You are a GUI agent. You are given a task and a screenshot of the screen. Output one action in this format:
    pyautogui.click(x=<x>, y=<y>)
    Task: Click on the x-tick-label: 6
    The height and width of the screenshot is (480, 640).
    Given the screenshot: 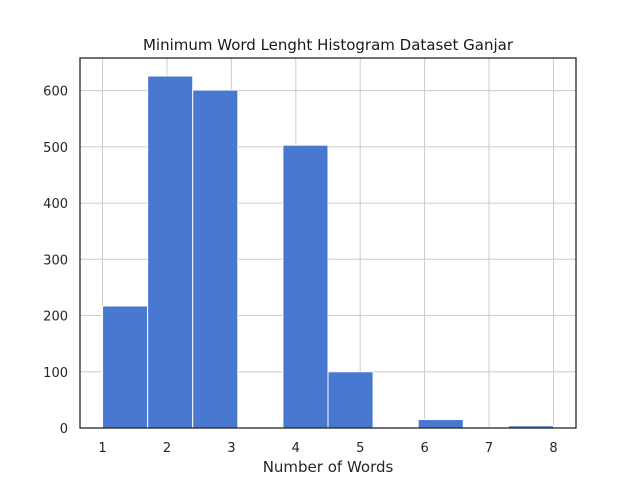 What is the action you would take?
    pyautogui.click(x=424, y=448)
    